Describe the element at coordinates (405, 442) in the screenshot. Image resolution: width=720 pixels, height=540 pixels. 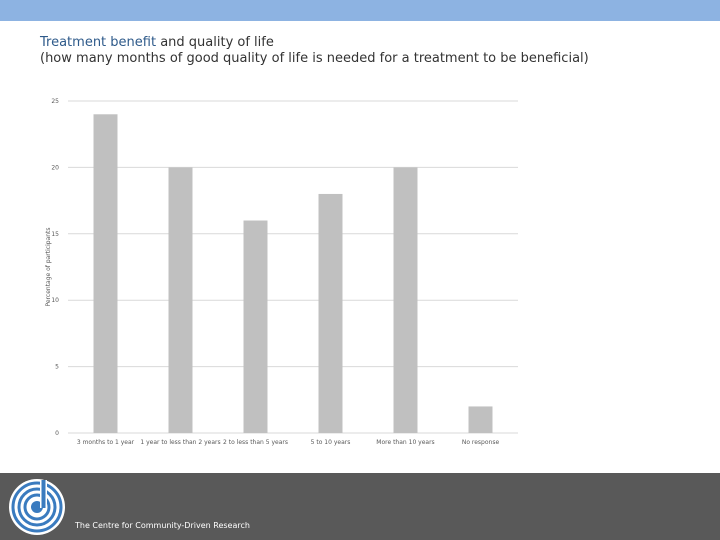
I see `x-tick-label-4: More than 10 years` at that location.